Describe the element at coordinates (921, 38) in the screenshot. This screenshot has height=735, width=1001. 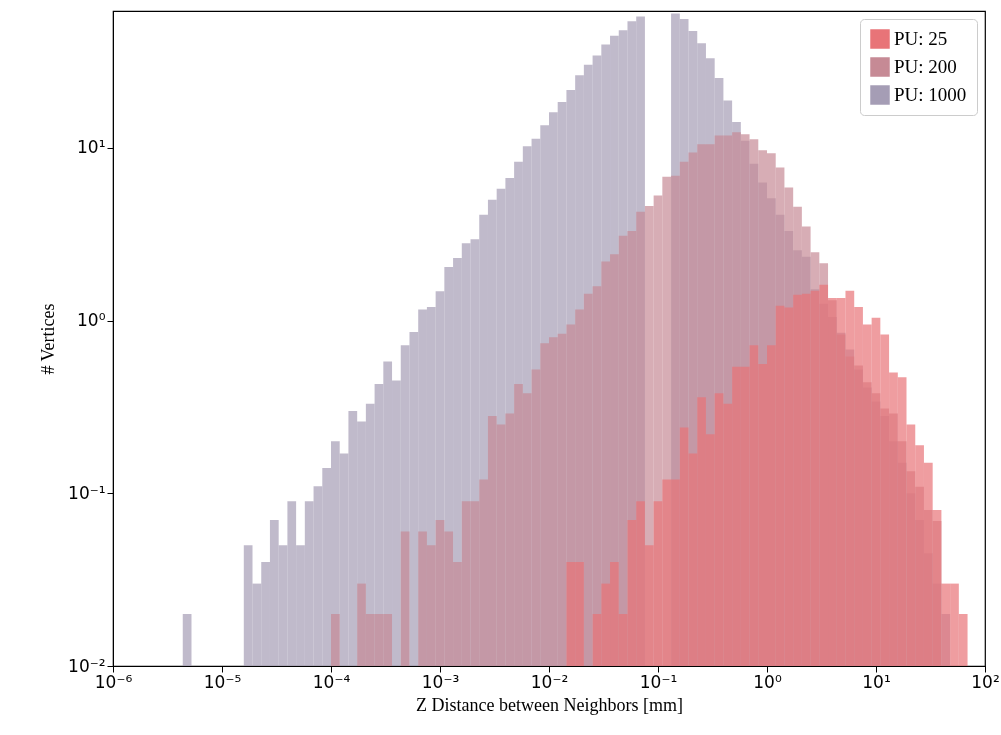
I see `legend-label: PU: 25` at that location.